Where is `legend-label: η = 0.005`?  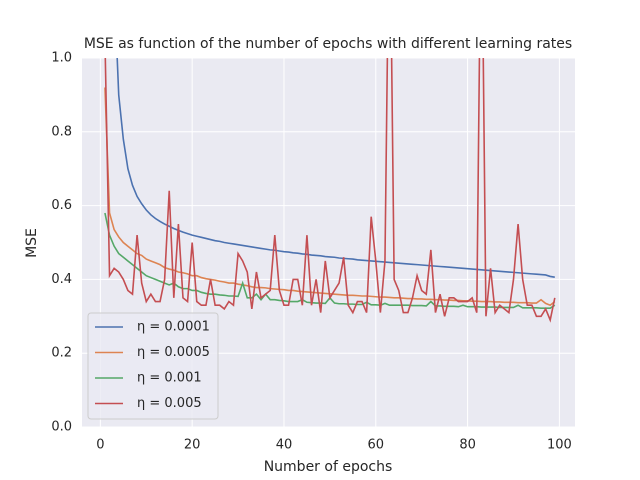
legend-label: η = 0.005 is located at coordinates (169, 403).